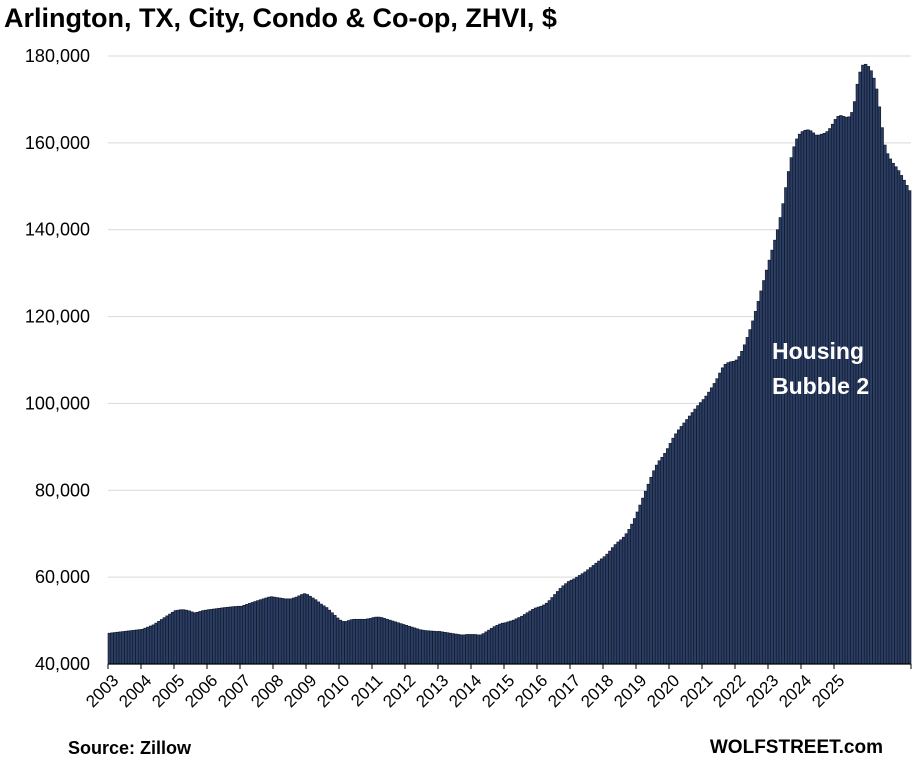 This screenshot has height=767, width=919. What do you see at coordinates (267, 691) in the screenshot?
I see `x-tick-label: 2008` at bounding box center [267, 691].